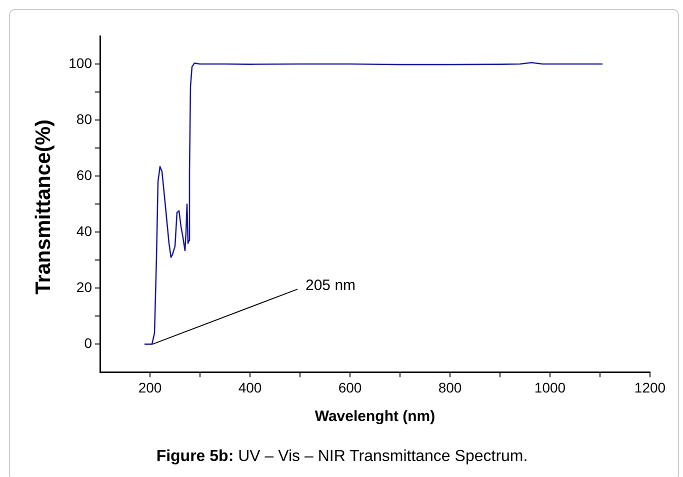 The image size is (683, 477). I want to click on caption: Figure 5b: UV – Vis – NIR Transmittance Spectrum., so click(342, 457).